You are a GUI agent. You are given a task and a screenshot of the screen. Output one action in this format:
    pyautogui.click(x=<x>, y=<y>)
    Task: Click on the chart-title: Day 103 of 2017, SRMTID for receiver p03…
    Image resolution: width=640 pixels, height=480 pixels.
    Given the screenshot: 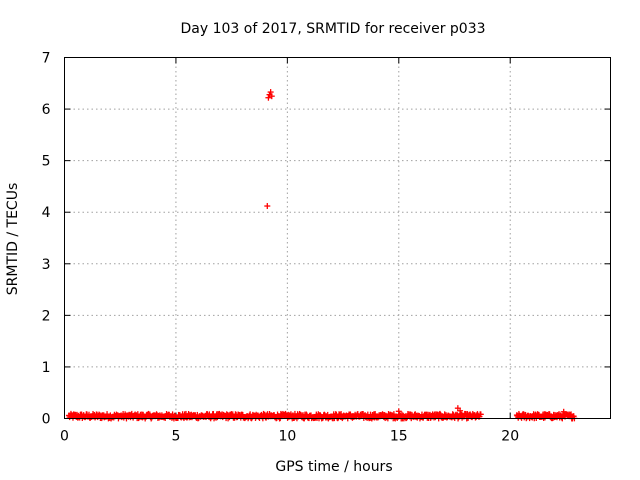 What is the action you would take?
    pyautogui.click(x=332, y=29)
    